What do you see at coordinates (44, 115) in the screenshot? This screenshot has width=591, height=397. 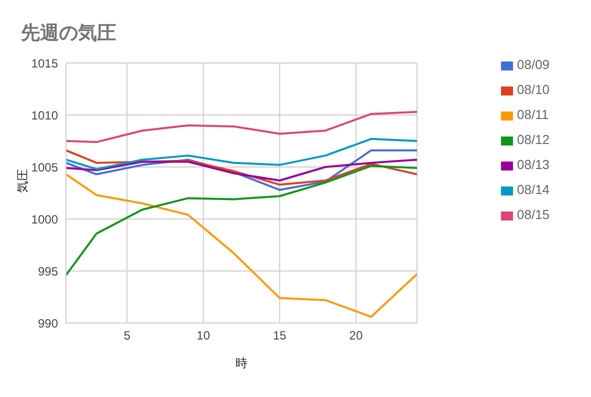 I see `y-tick-label: 1010` at bounding box center [44, 115].